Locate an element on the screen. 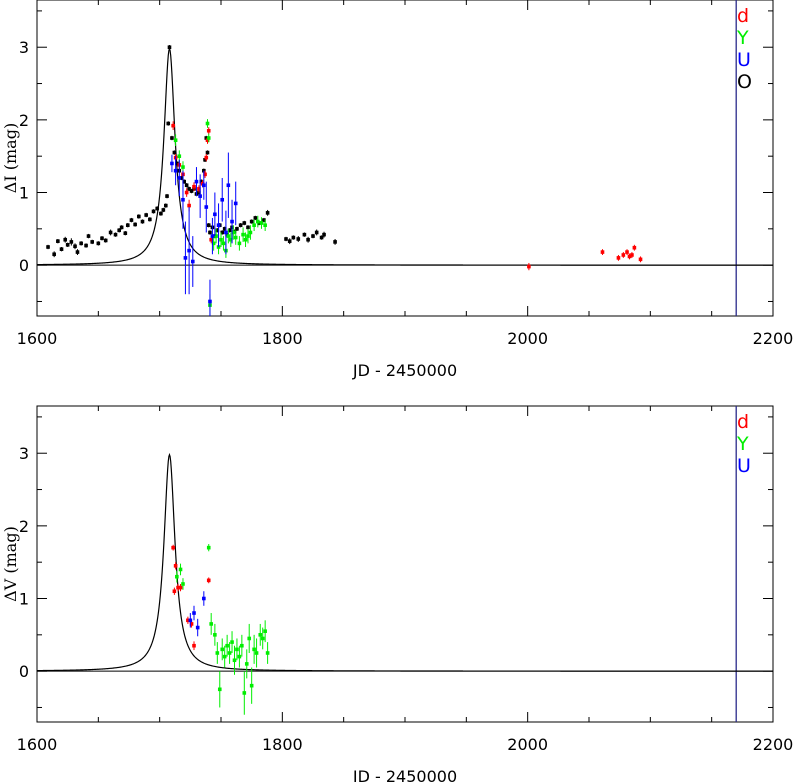 The image size is (794, 782). series-U is located at coordinates (204, 234).